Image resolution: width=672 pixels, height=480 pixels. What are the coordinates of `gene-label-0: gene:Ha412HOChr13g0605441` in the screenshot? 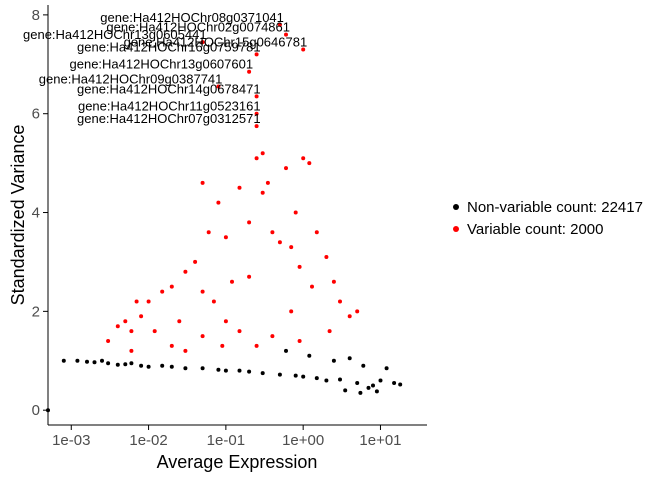 It's located at (115, 34).